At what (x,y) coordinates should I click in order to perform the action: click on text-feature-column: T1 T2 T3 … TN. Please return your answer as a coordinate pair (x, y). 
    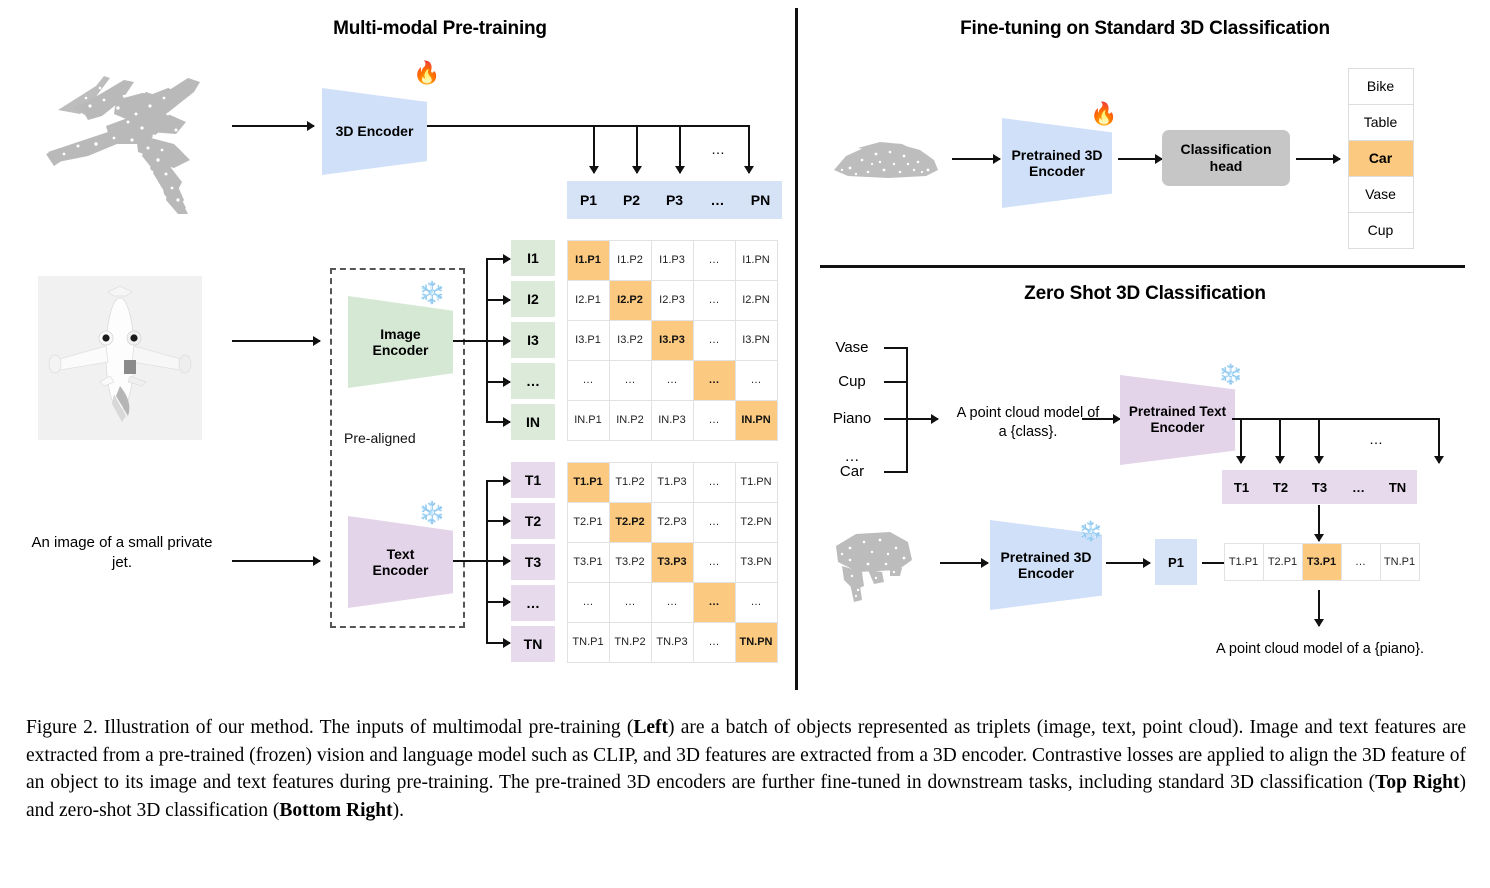
    Looking at the image, I should click on (533, 562).